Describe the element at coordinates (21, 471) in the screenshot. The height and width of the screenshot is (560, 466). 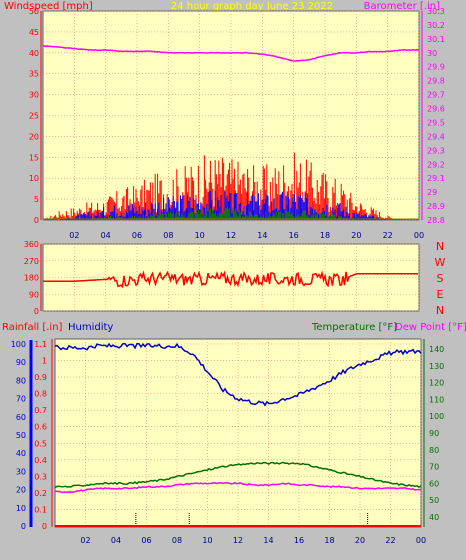
I see `humidity-y-tick-3: 30` at that location.